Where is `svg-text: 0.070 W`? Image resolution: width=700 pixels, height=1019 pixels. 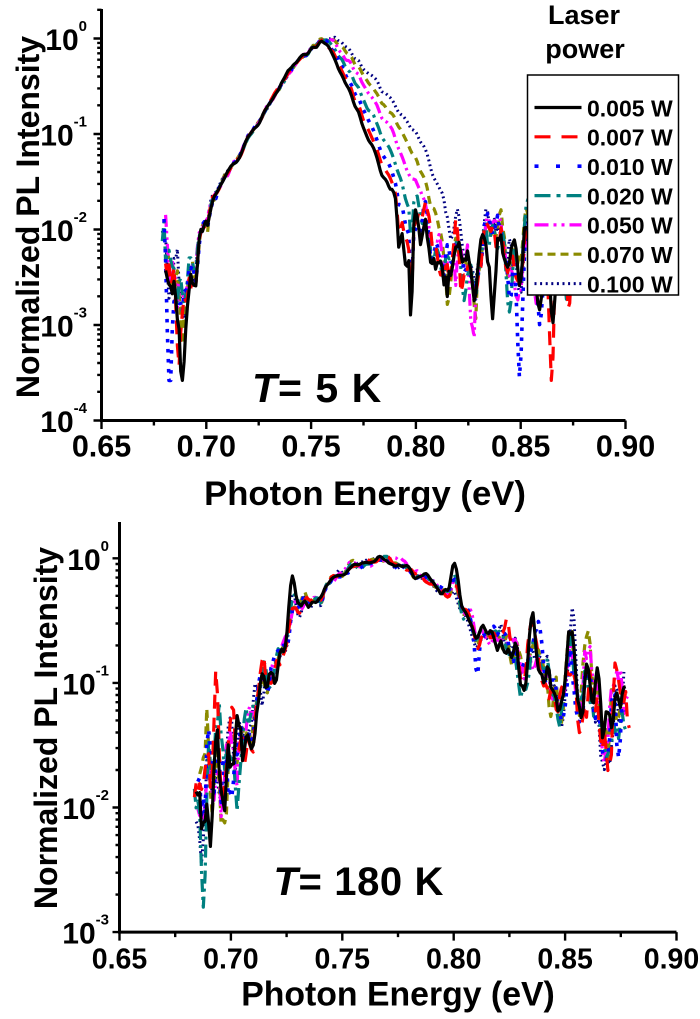 svg-text: 0.070 W is located at coordinates (630, 255).